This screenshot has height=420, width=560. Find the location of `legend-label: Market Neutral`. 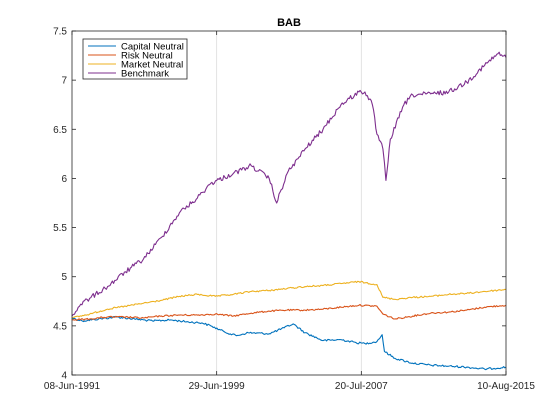

legend-label: Market Neutral is located at coordinates (152, 65).